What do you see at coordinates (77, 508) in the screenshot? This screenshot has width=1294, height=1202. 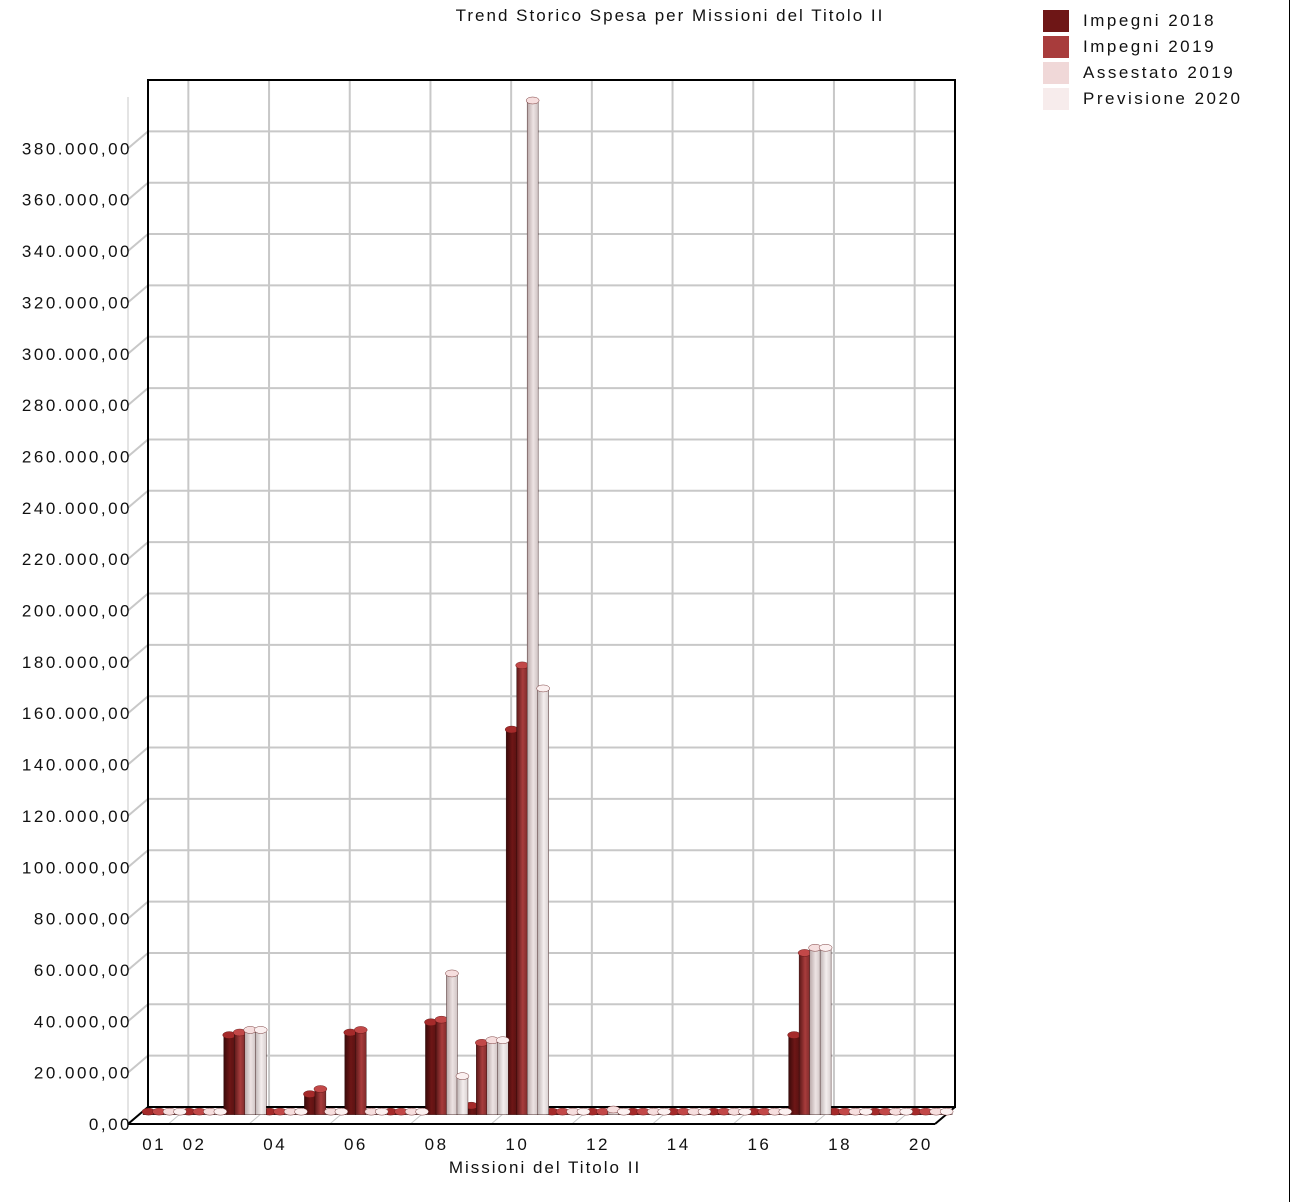 I see `y-tick-label: 240.000,00` at bounding box center [77, 508].